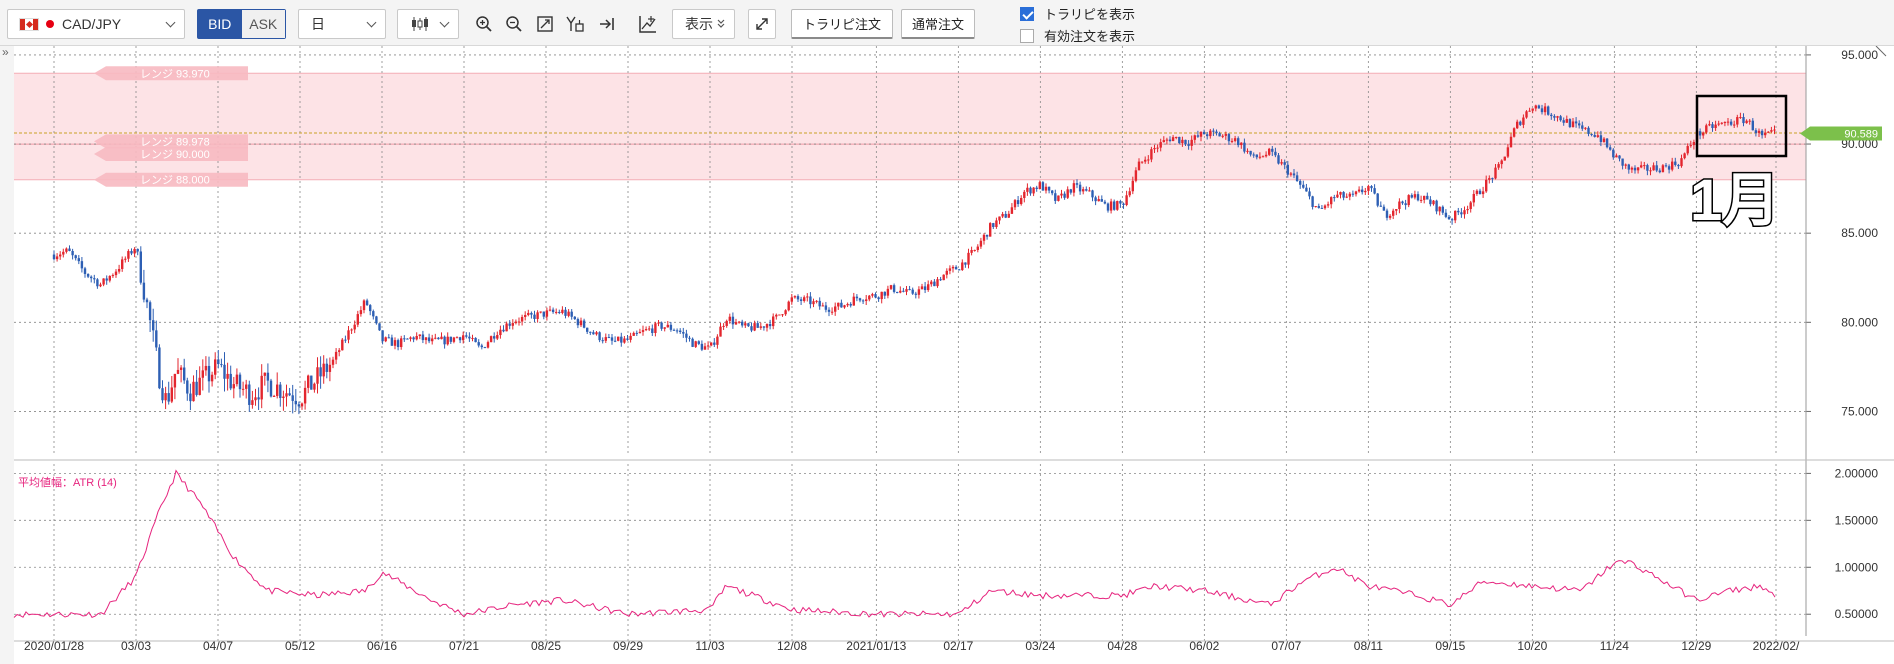 The image size is (1894, 664). What do you see at coordinates (575, 24) in the screenshot?
I see `auto-scale-y-icon` at bounding box center [575, 24].